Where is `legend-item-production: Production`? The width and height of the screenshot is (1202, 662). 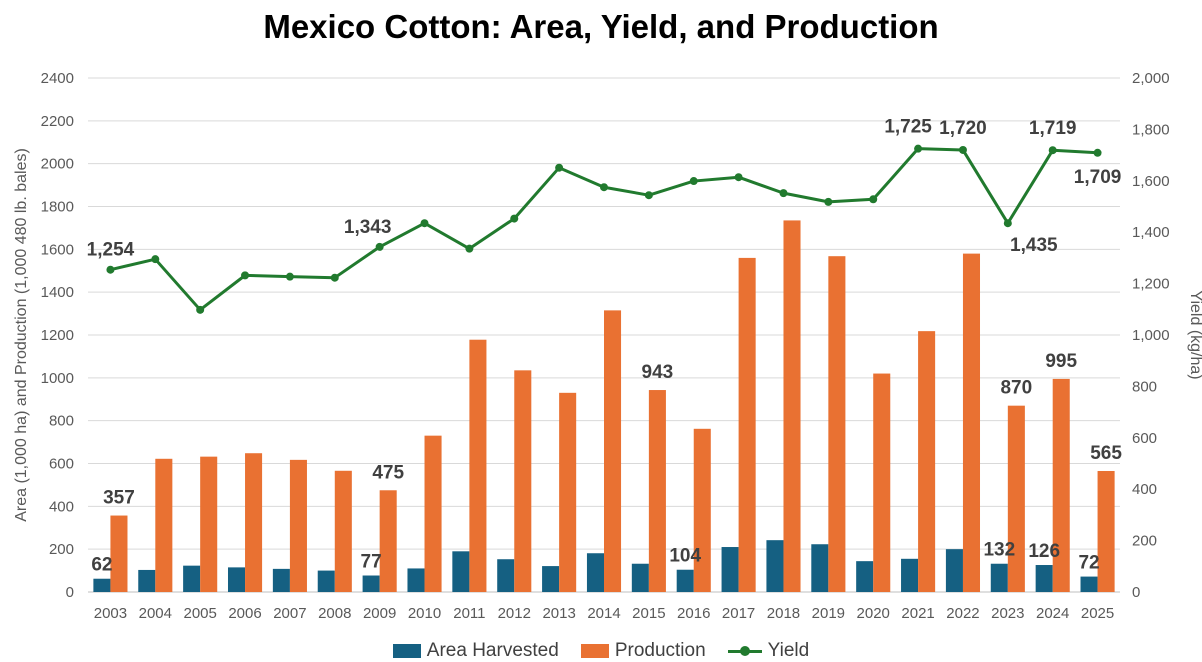 legend-item-production: Production is located at coordinates (643, 651).